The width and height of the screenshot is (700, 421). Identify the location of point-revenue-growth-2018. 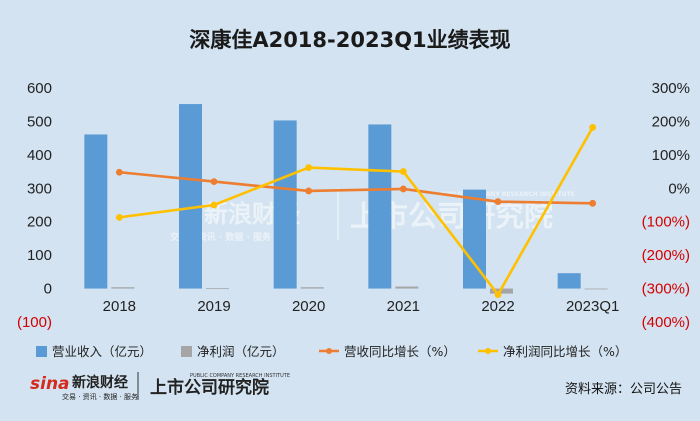
(119, 172).